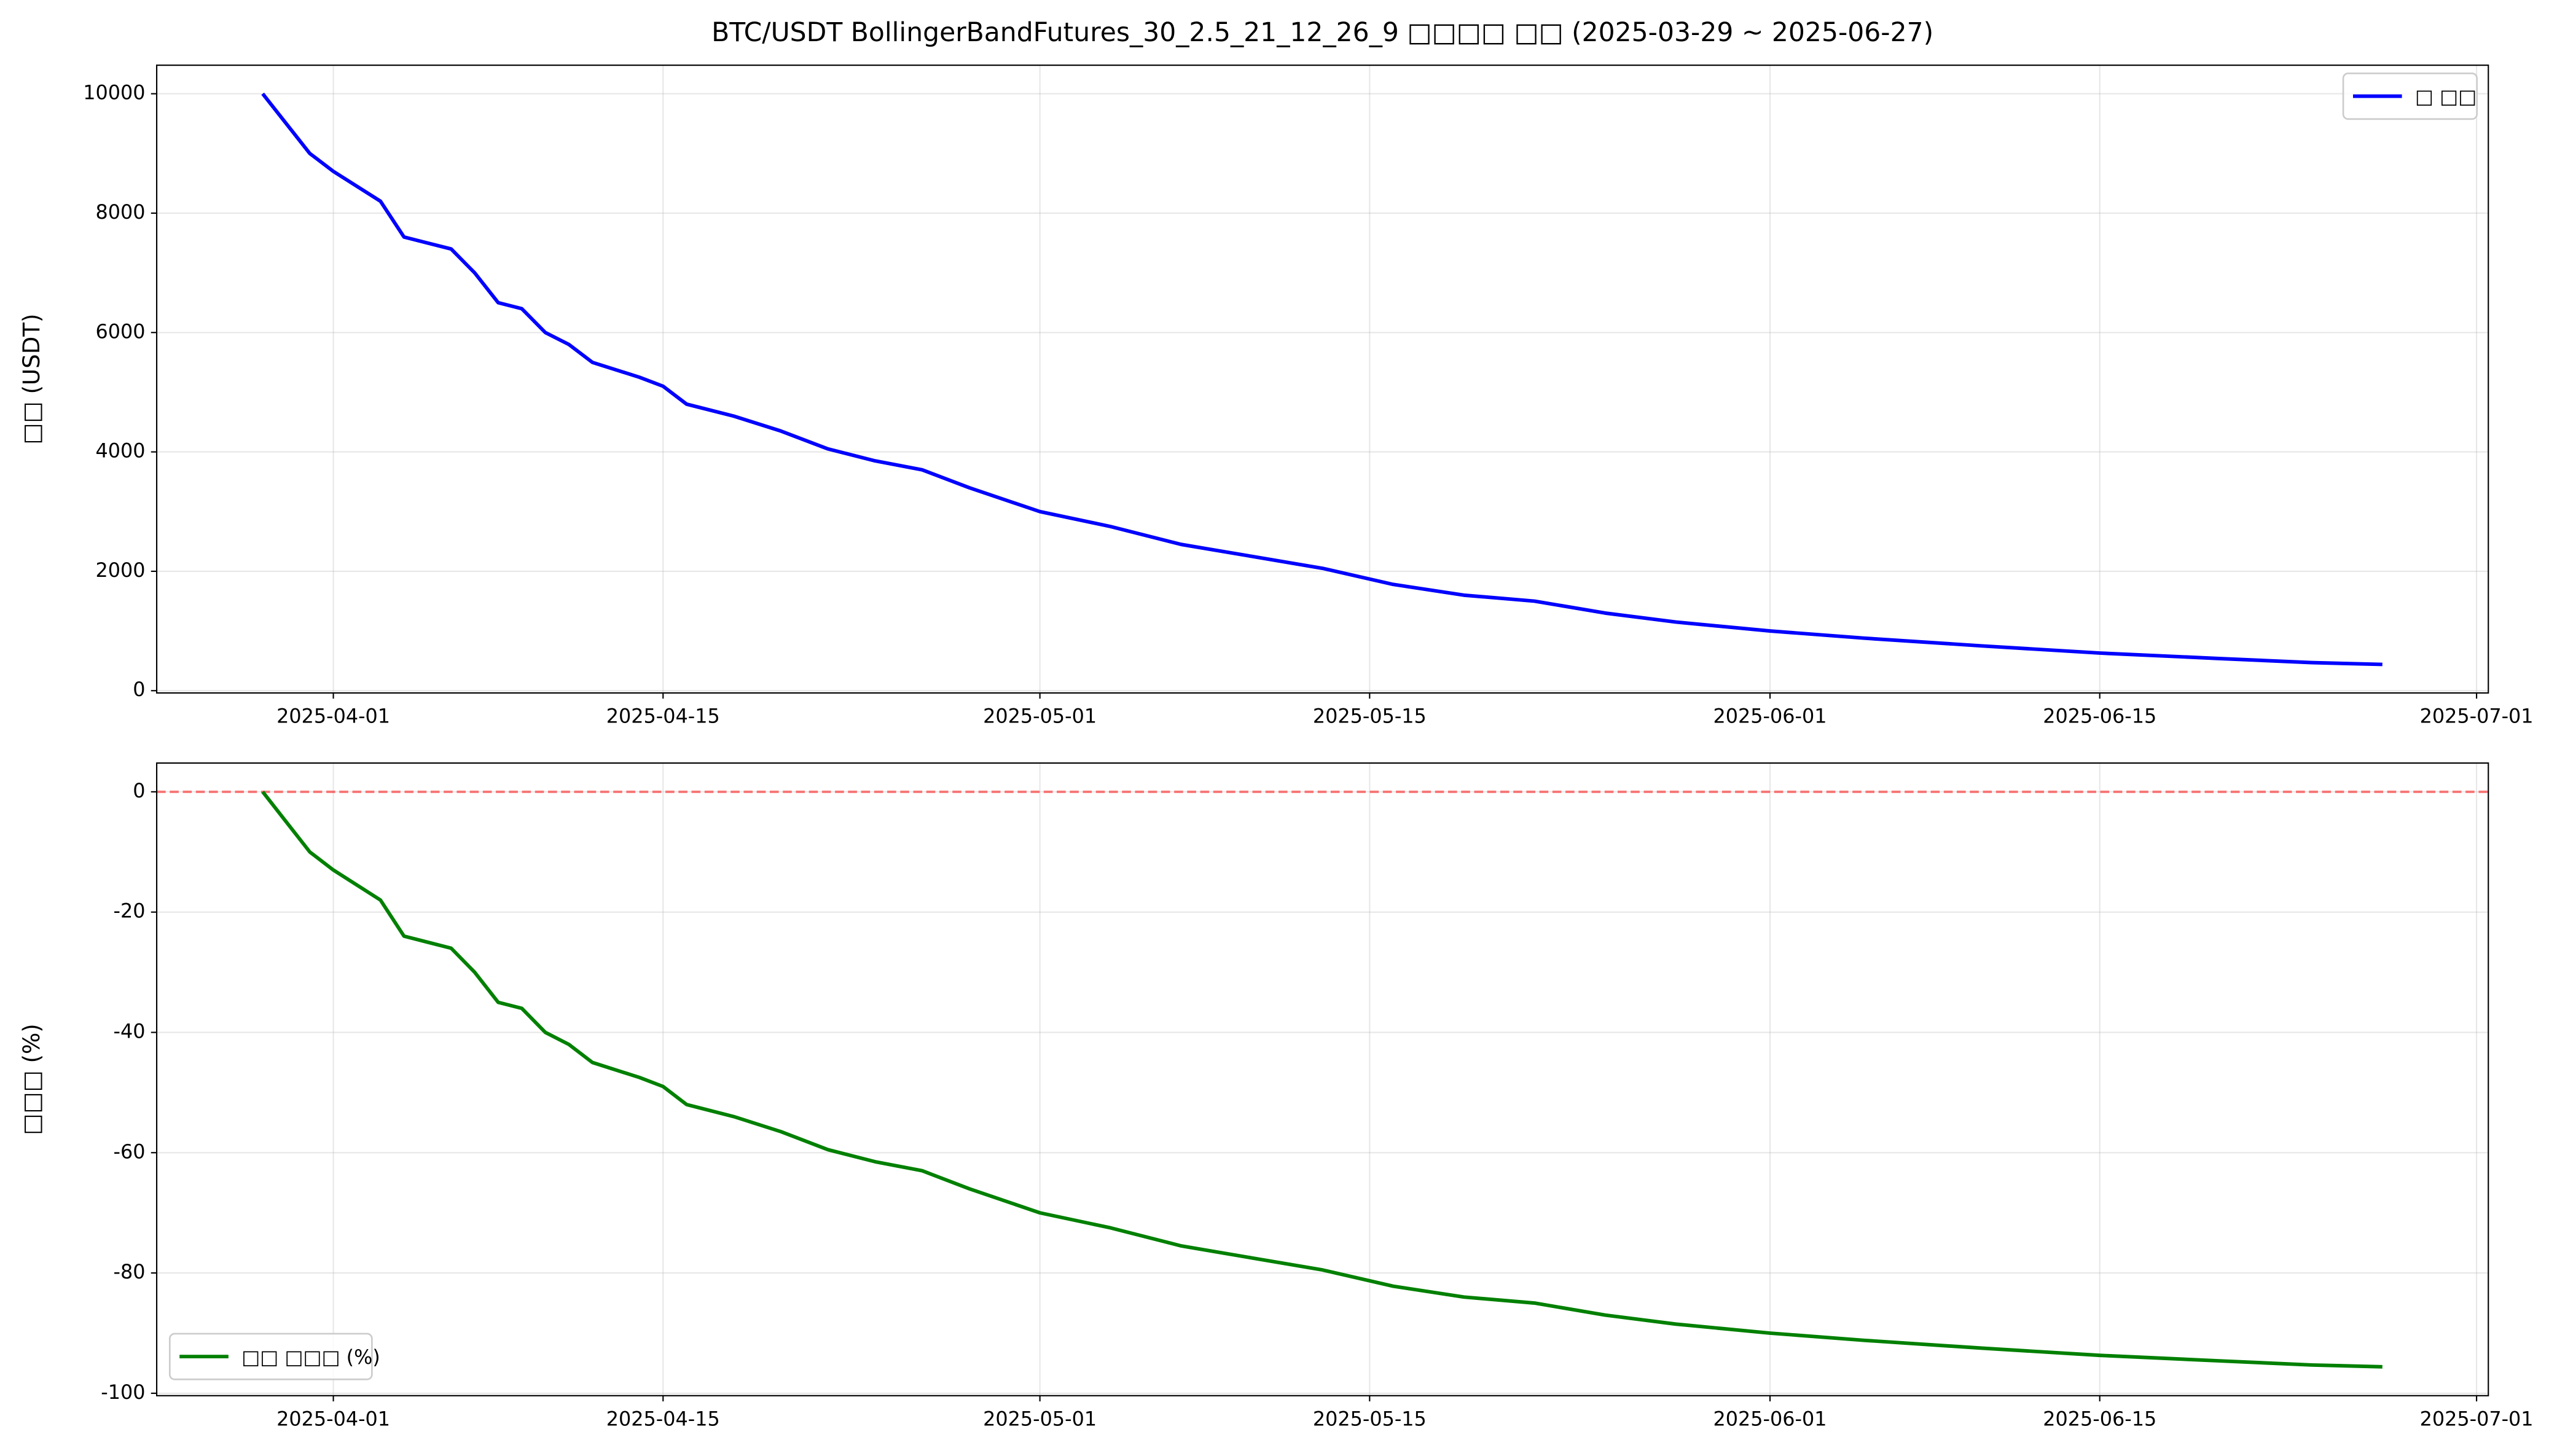 Image resolution: width=2557 pixels, height=1456 pixels. Describe the element at coordinates (120, 451) in the screenshot. I see `y-tick-label: 4000` at that location.